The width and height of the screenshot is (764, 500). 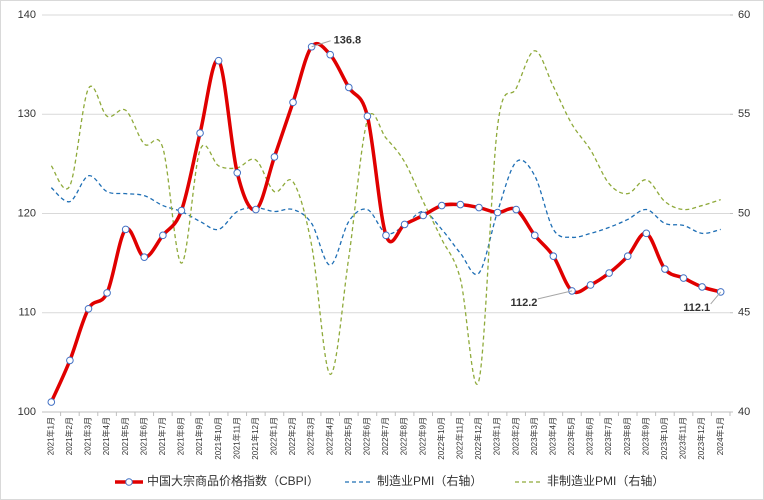 I want to click on x-tick-label: 2022年3月, so click(x=311, y=436).